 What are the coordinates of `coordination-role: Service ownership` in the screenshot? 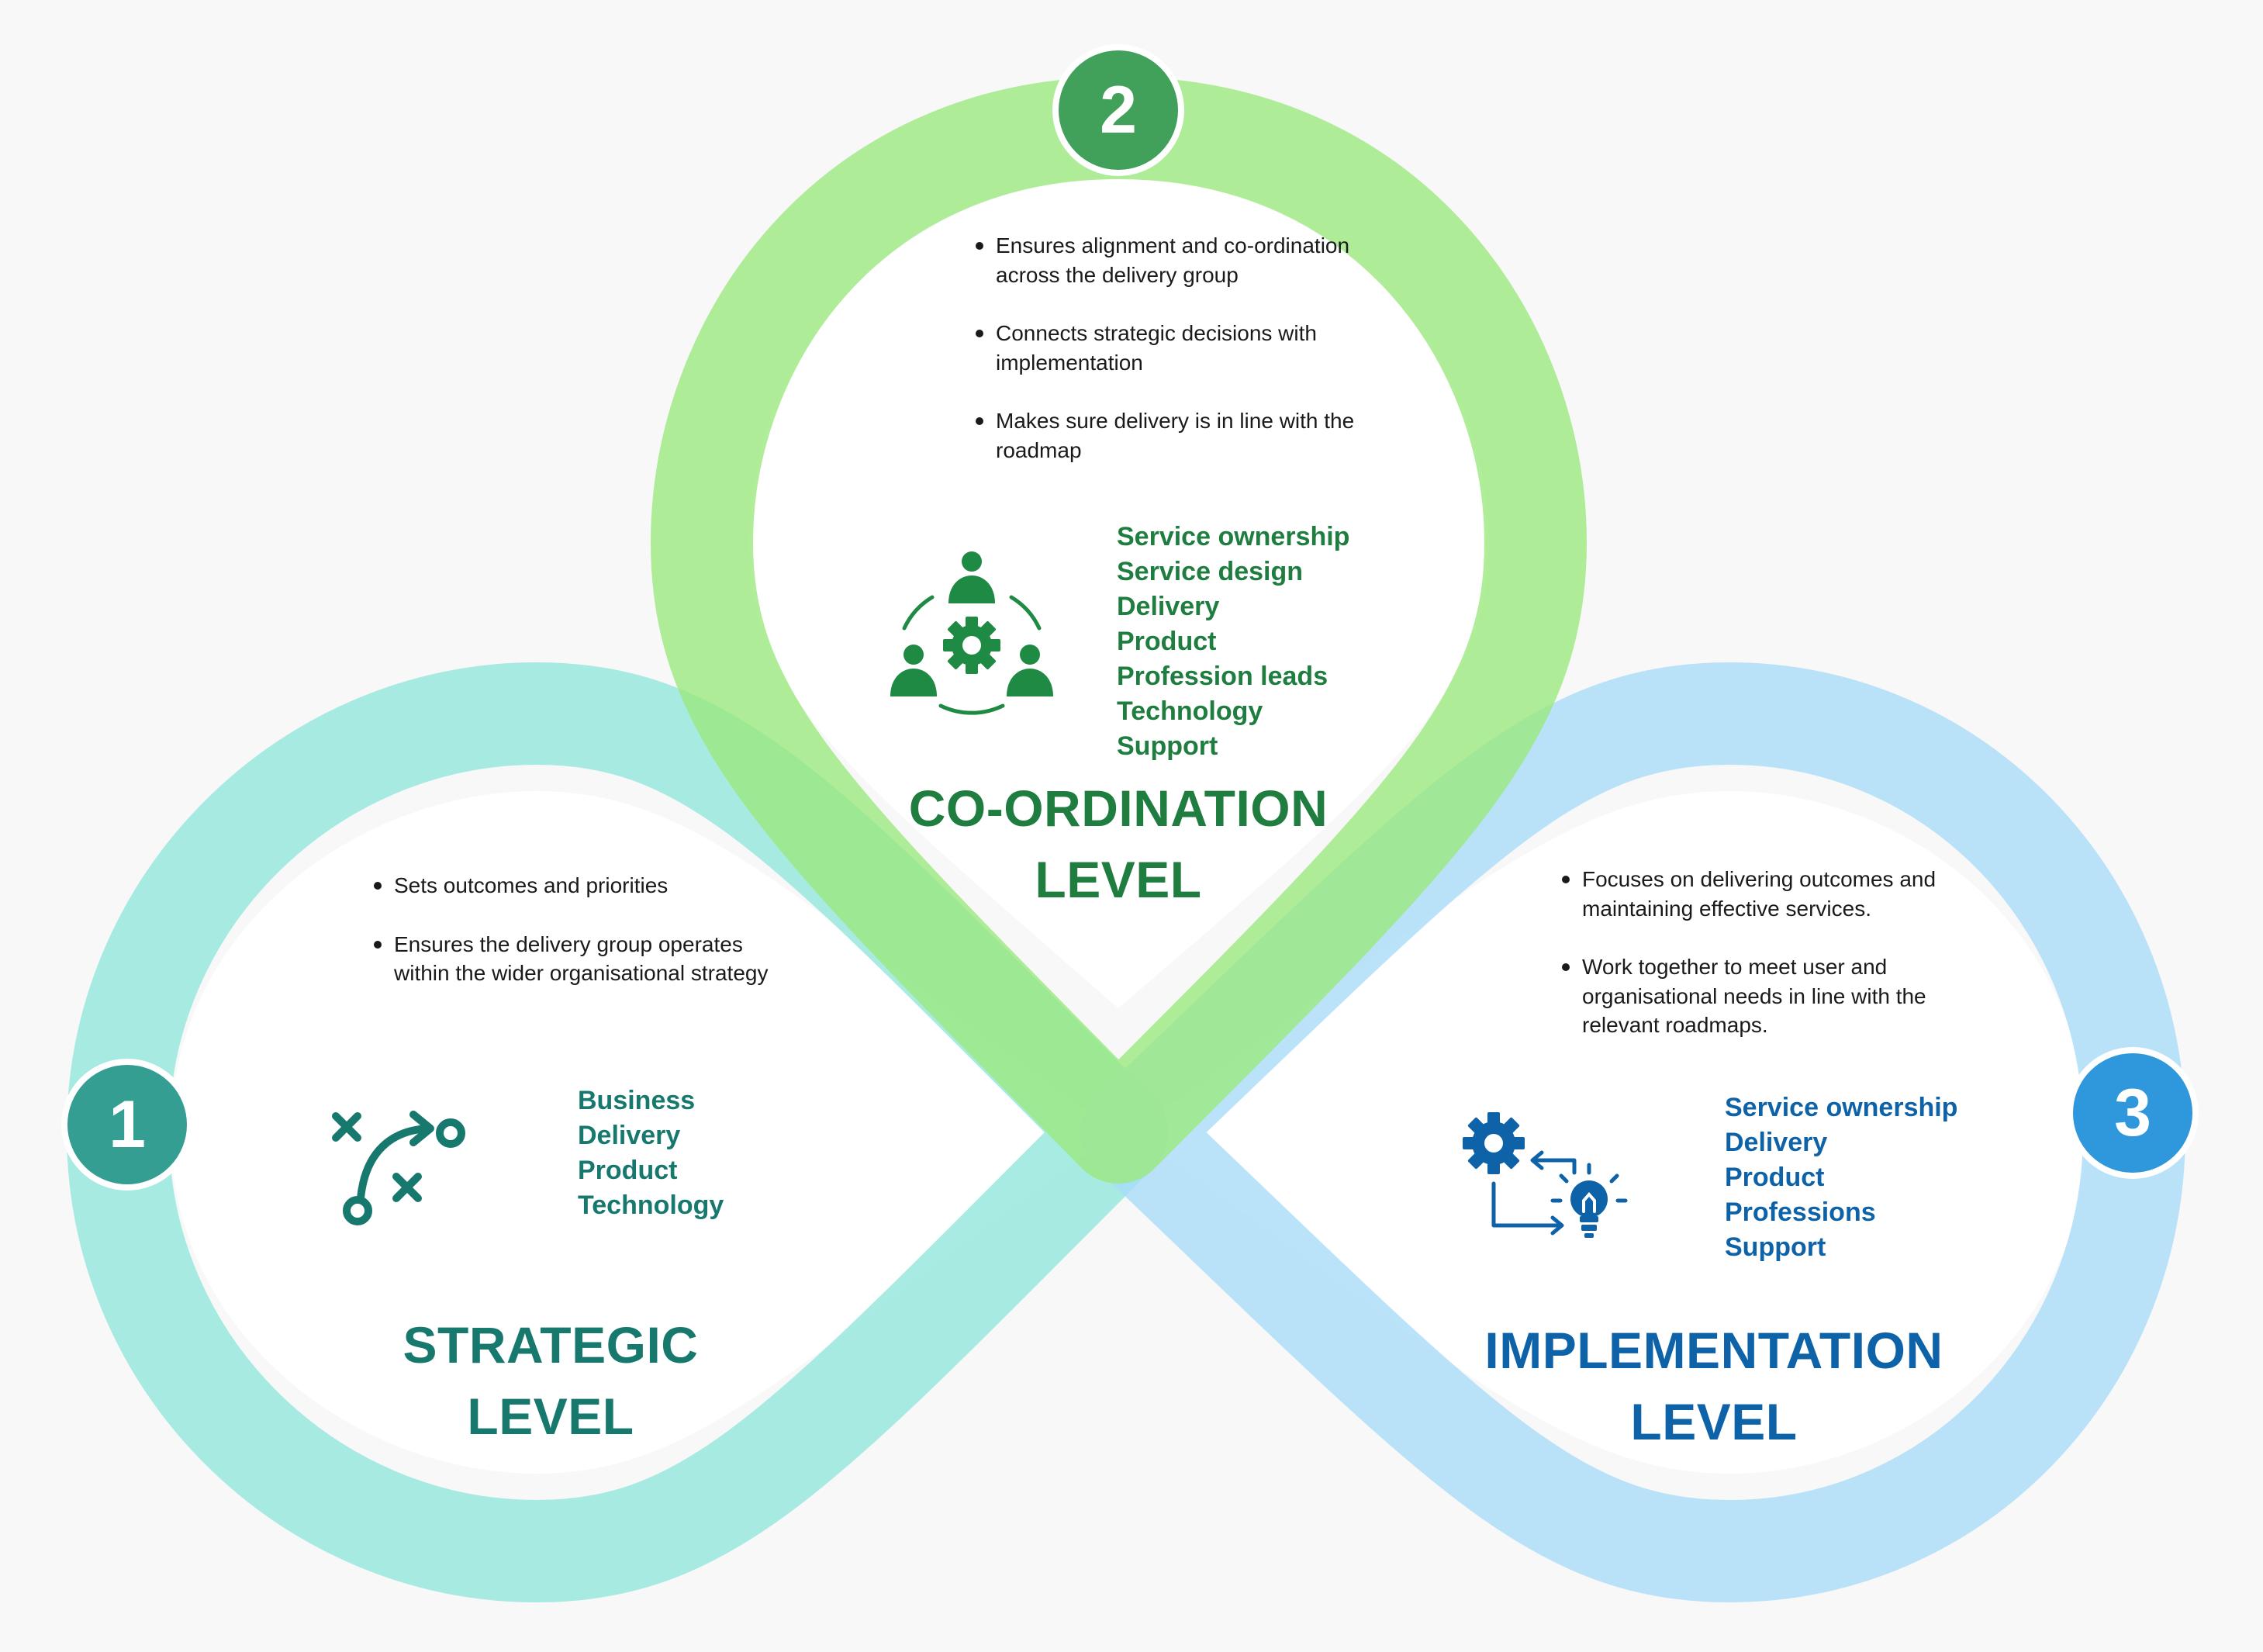 It's located at (1233, 536).